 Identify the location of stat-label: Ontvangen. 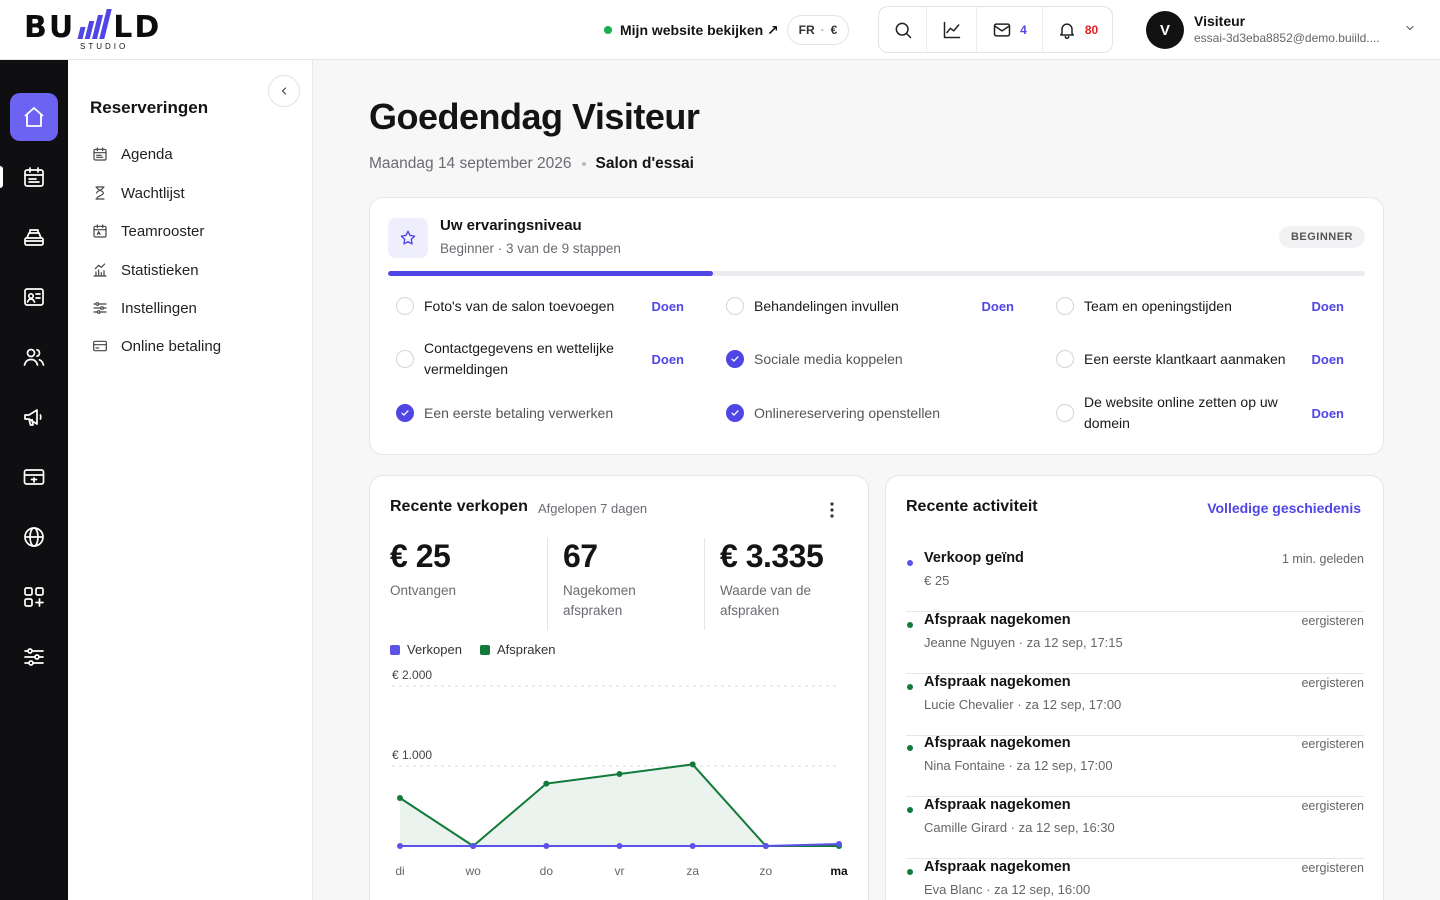
(423, 590).